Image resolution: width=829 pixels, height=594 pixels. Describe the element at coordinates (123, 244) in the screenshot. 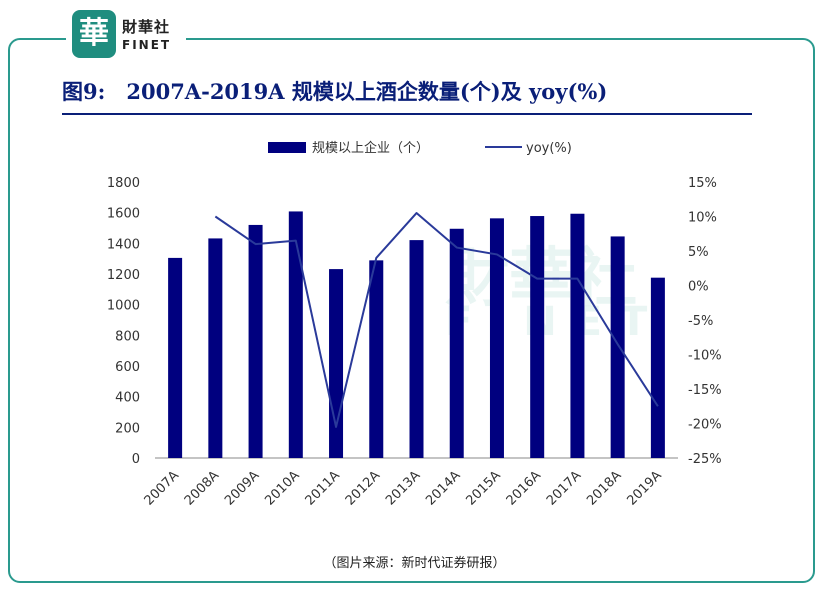

I see `y-left-tick-label: 1400` at that location.